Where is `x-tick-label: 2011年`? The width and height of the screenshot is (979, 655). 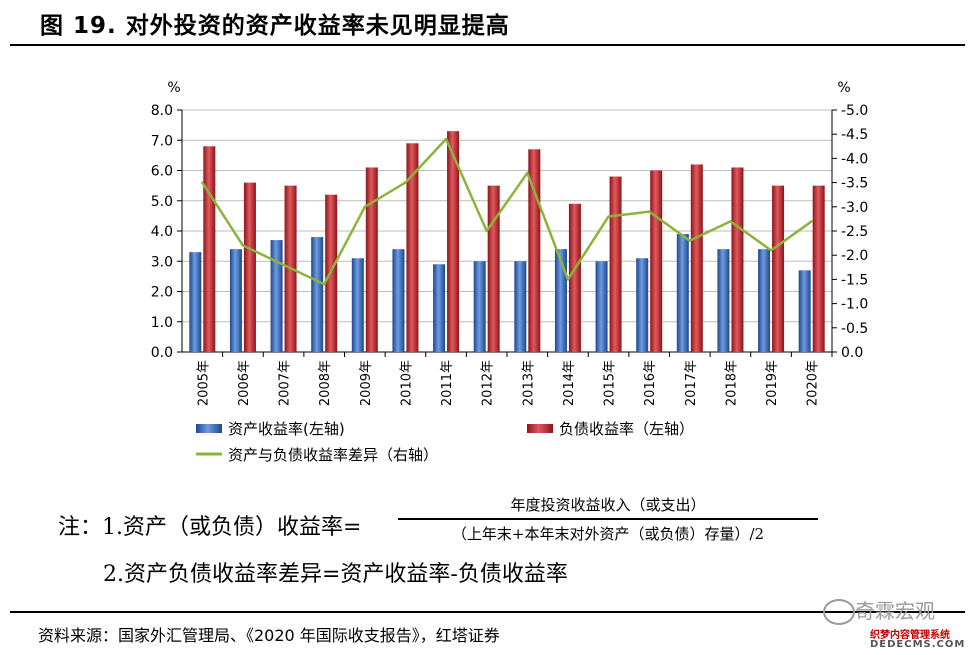 x-tick-label: 2011年 is located at coordinates (447, 383).